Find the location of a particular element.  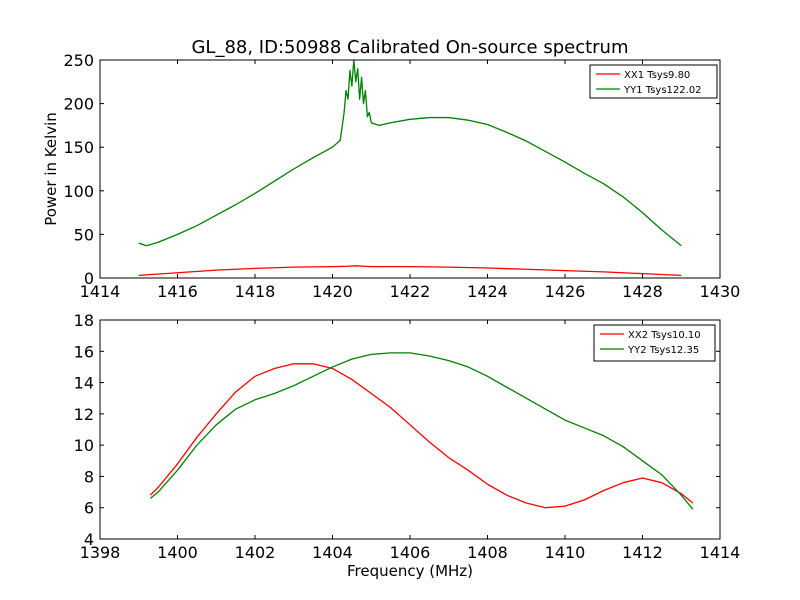

y-tick-label: 10 is located at coordinates (84, 445).